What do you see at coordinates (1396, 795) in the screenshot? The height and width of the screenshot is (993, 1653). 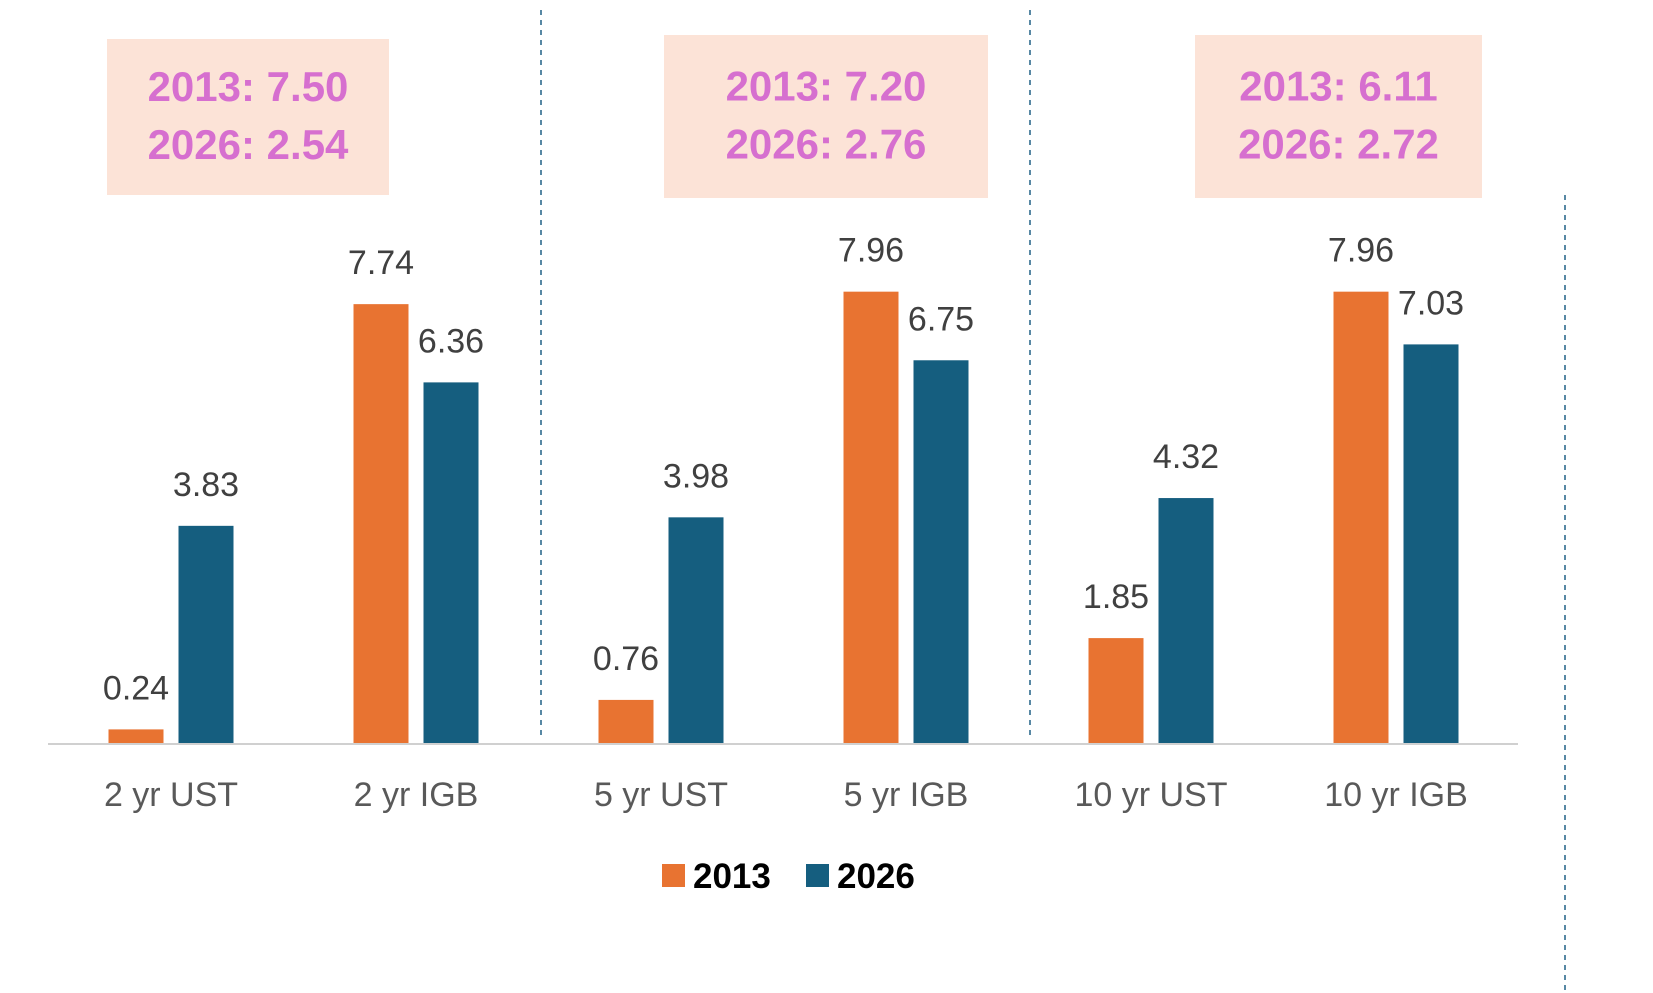 I see `x-tick-label: 10 yr IGB` at bounding box center [1396, 795].